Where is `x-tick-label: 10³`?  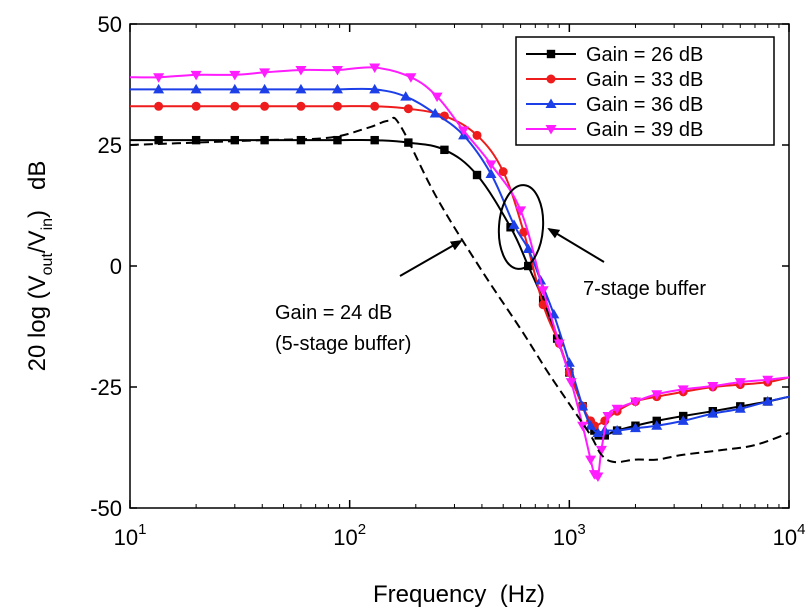
x-tick-label: 10³ is located at coordinates (569, 535).